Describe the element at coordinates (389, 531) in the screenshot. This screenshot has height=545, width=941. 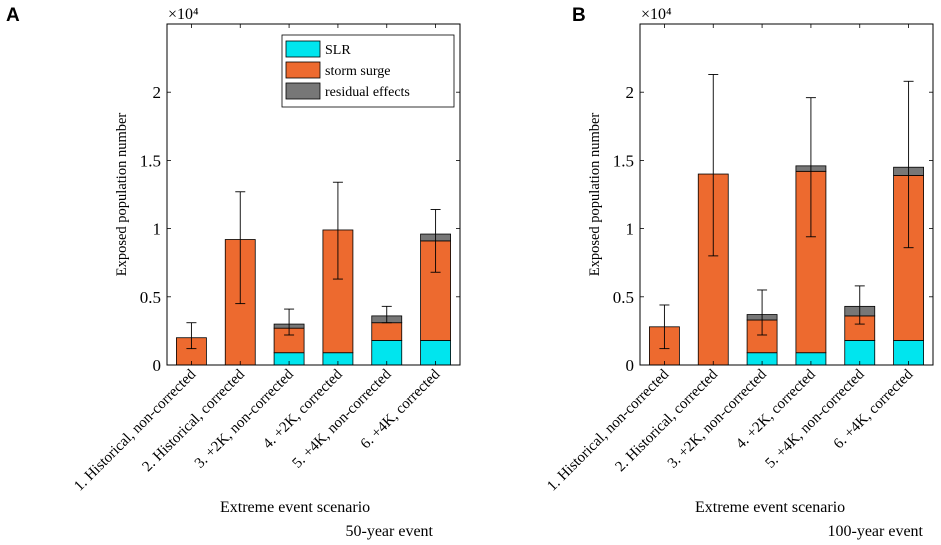
I see `panel-subtitle: 50-year event` at that location.